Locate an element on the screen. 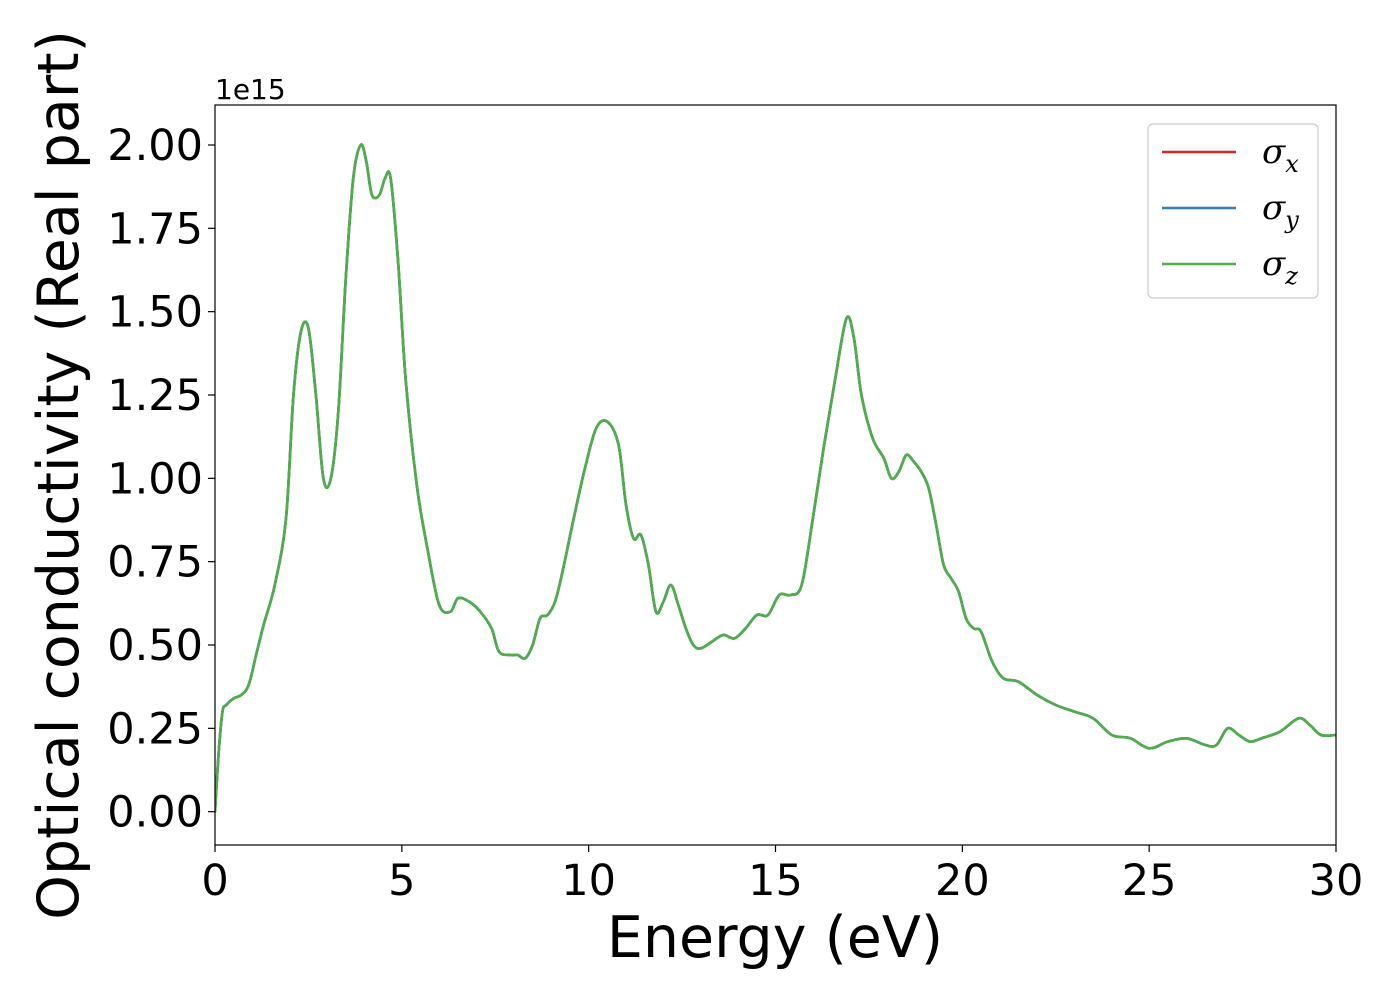  legend-item-sigma-x: σx is located at coordinates (1230, 155).